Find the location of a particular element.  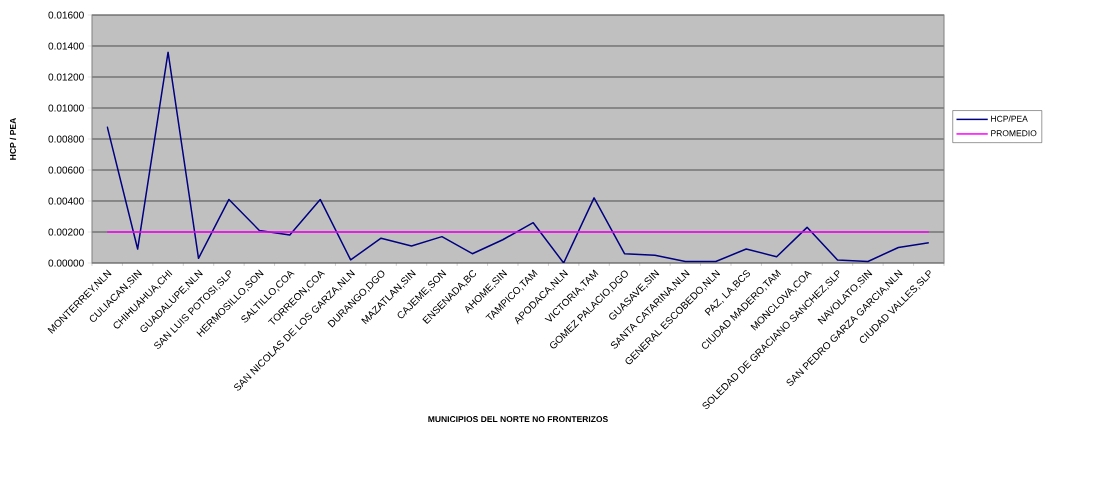

y-tick-label: 0.00400 is located at coordinates (66, 201).